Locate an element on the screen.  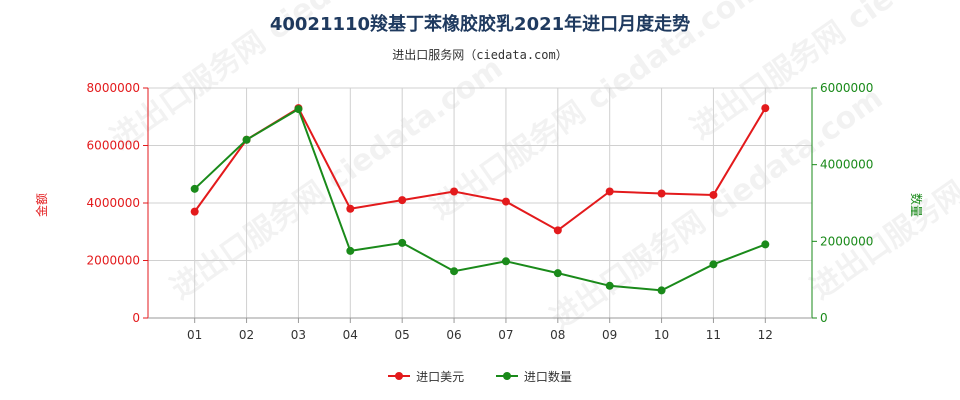
chart-subtitle: 进出口服务网（ciedata.com） is located at coordinates (480, 55).